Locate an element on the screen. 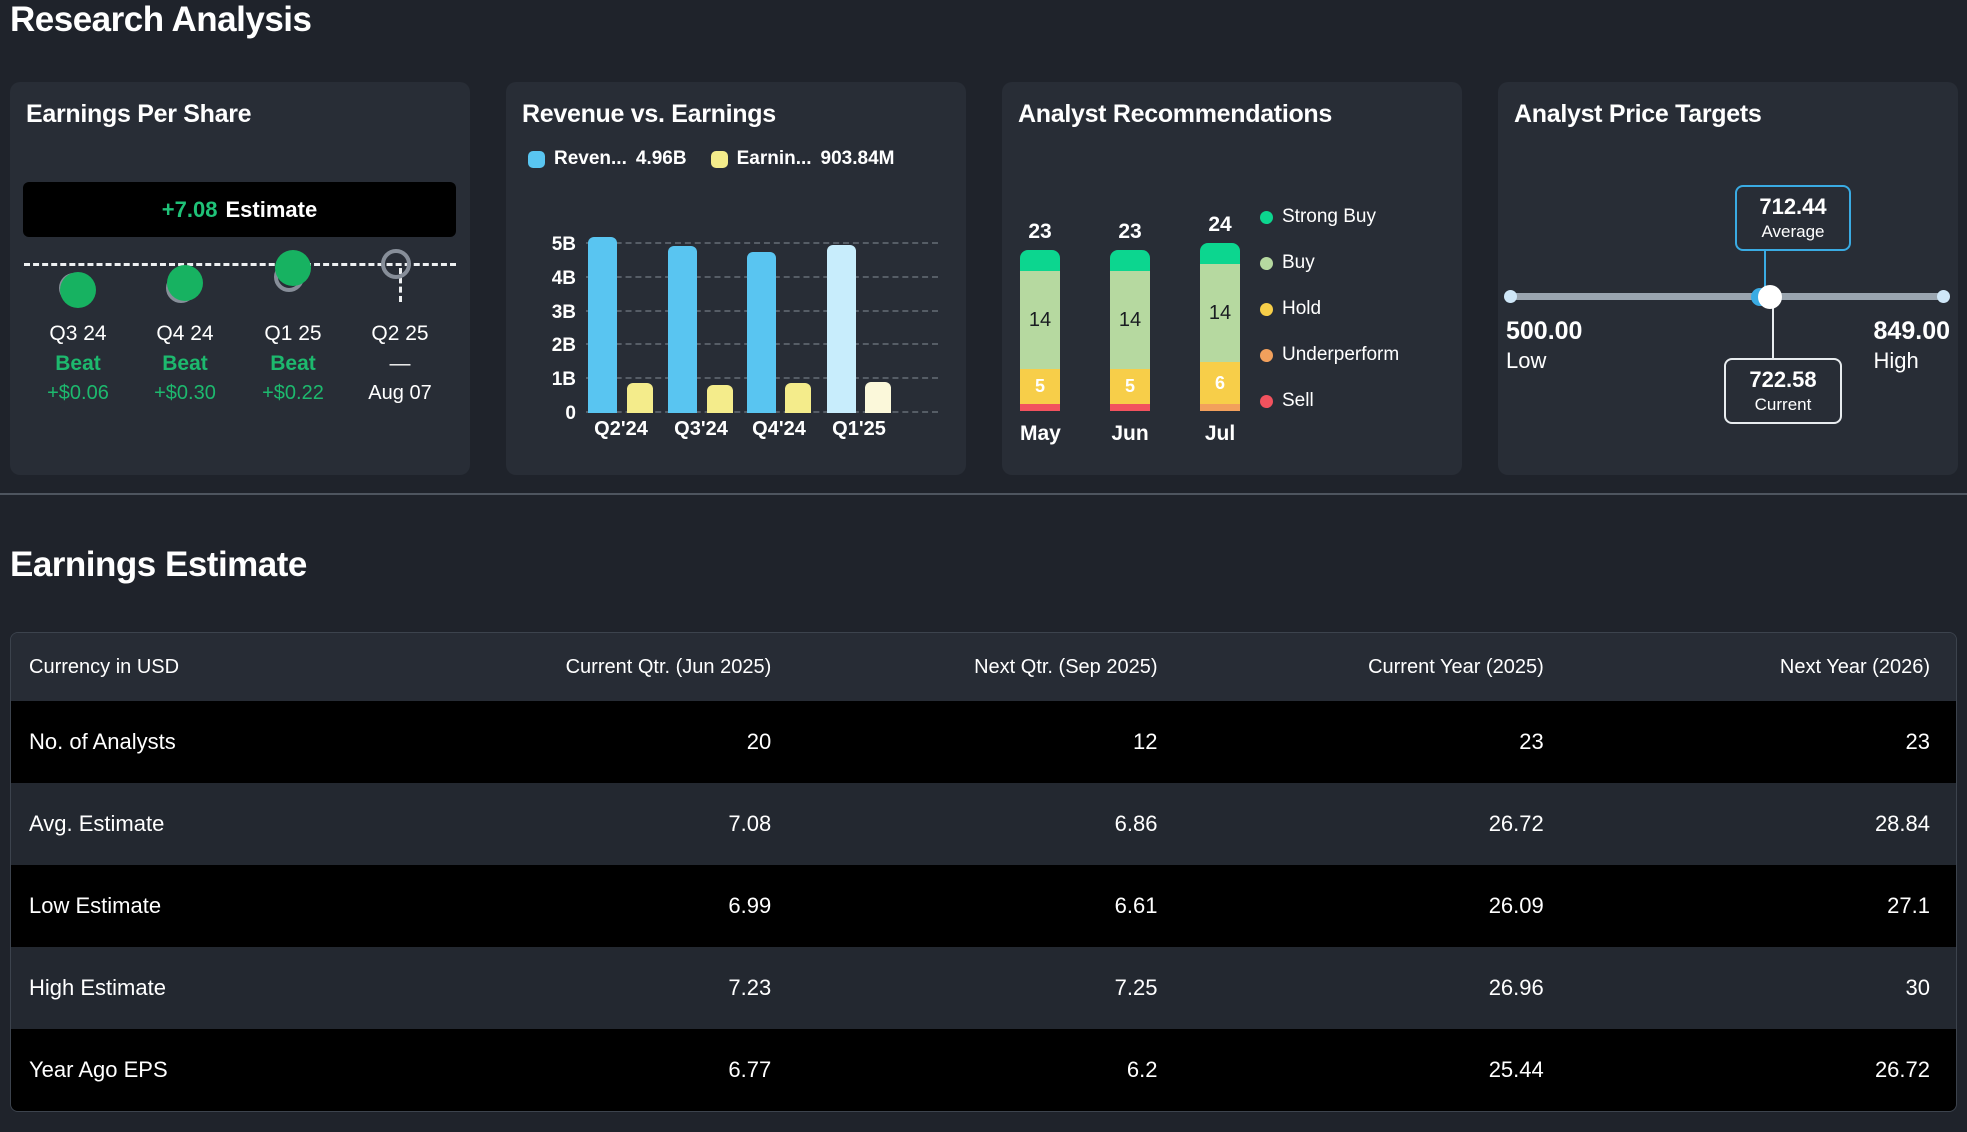  buy-dot-icon is located at coordinates (1266, 263).